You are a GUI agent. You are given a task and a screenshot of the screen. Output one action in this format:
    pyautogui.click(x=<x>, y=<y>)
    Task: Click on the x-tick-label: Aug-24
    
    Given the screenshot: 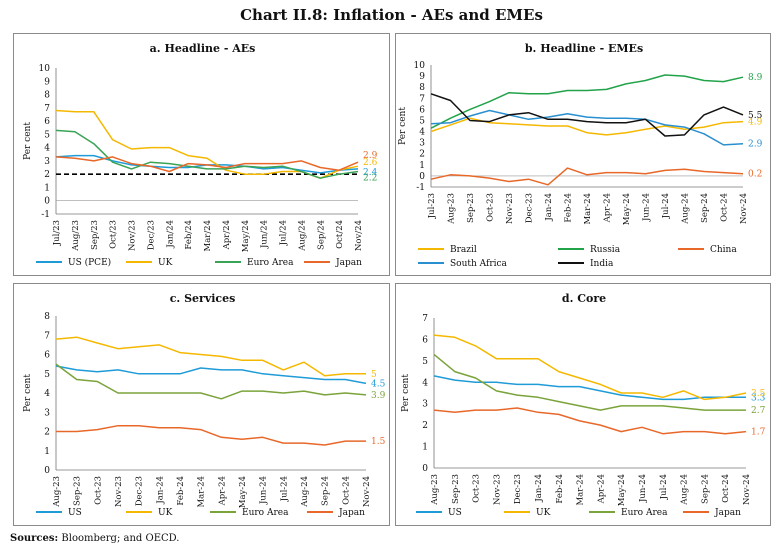 What is the action you would take?
    pyautogui.click(x=305, y=492)
    